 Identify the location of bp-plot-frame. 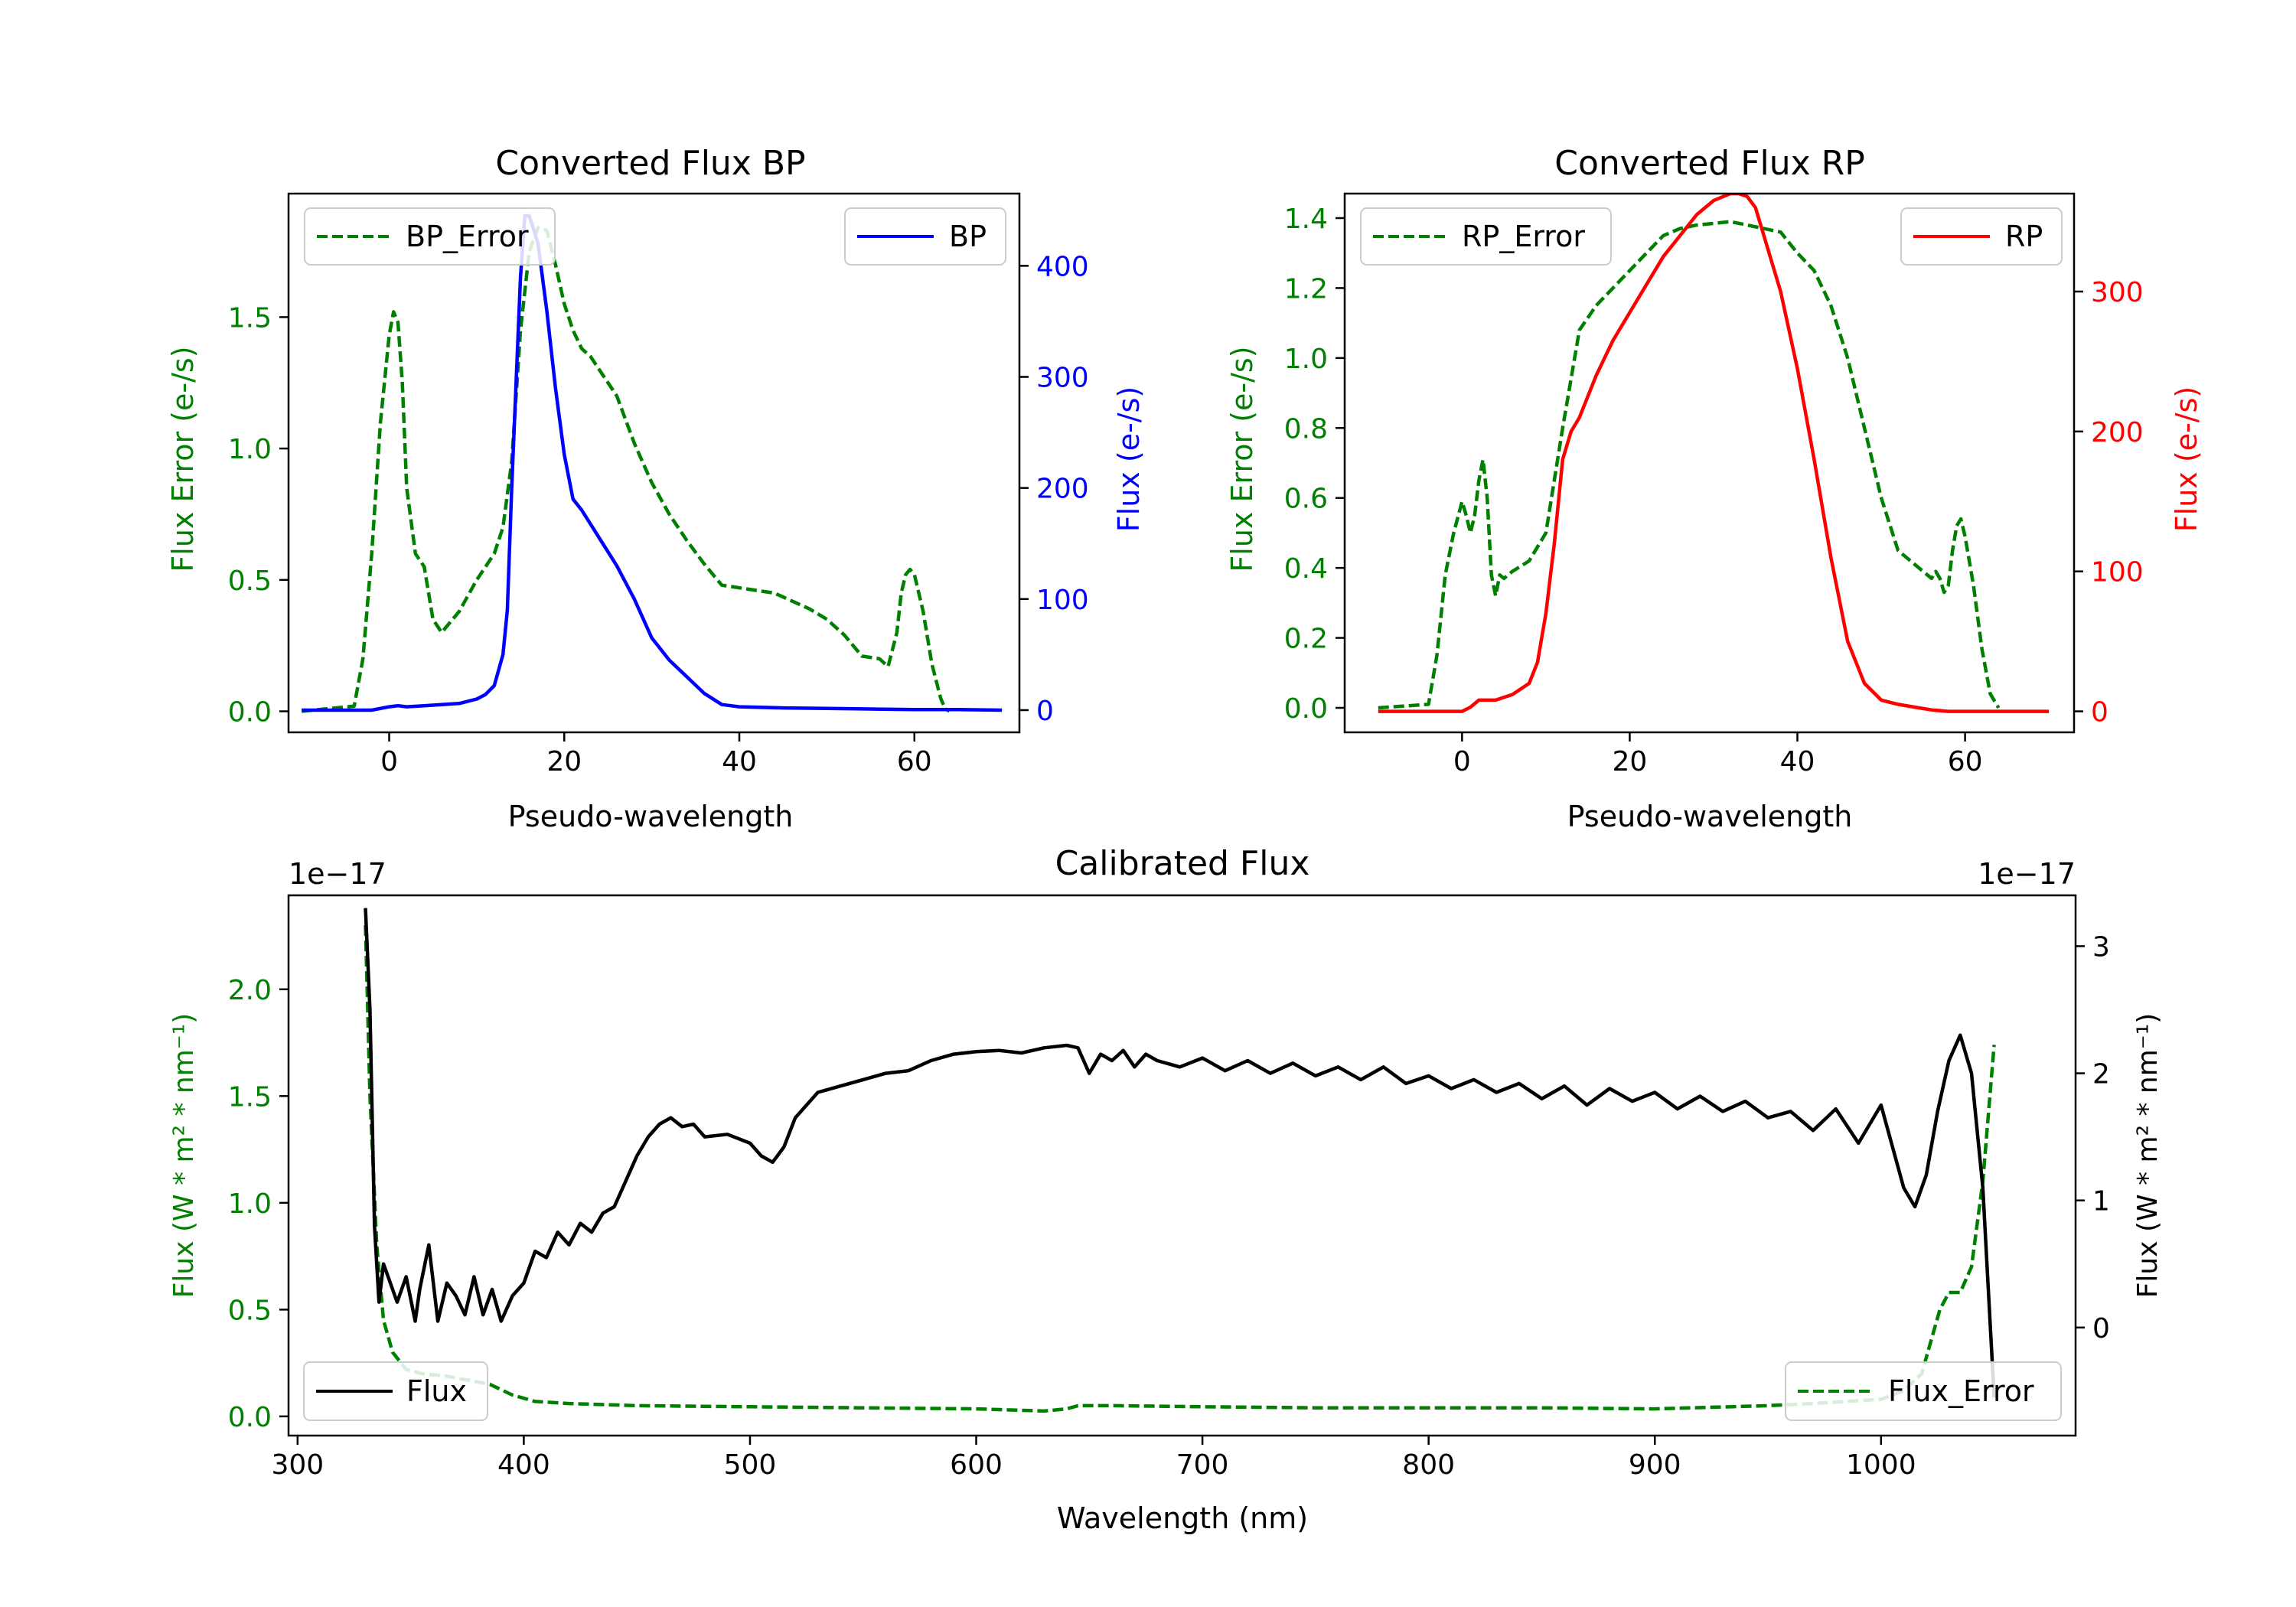
(654, 463).